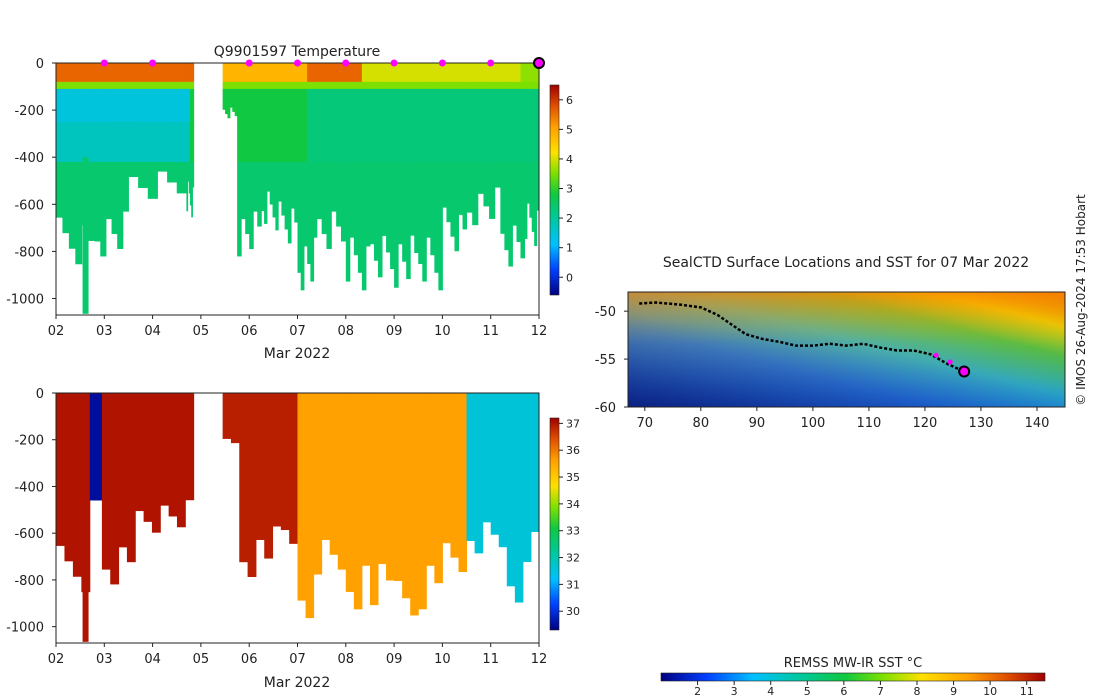 The width and height of the screenshot is (1100, 700). I want to click on temperature-deep-profile, so click(85, 235).